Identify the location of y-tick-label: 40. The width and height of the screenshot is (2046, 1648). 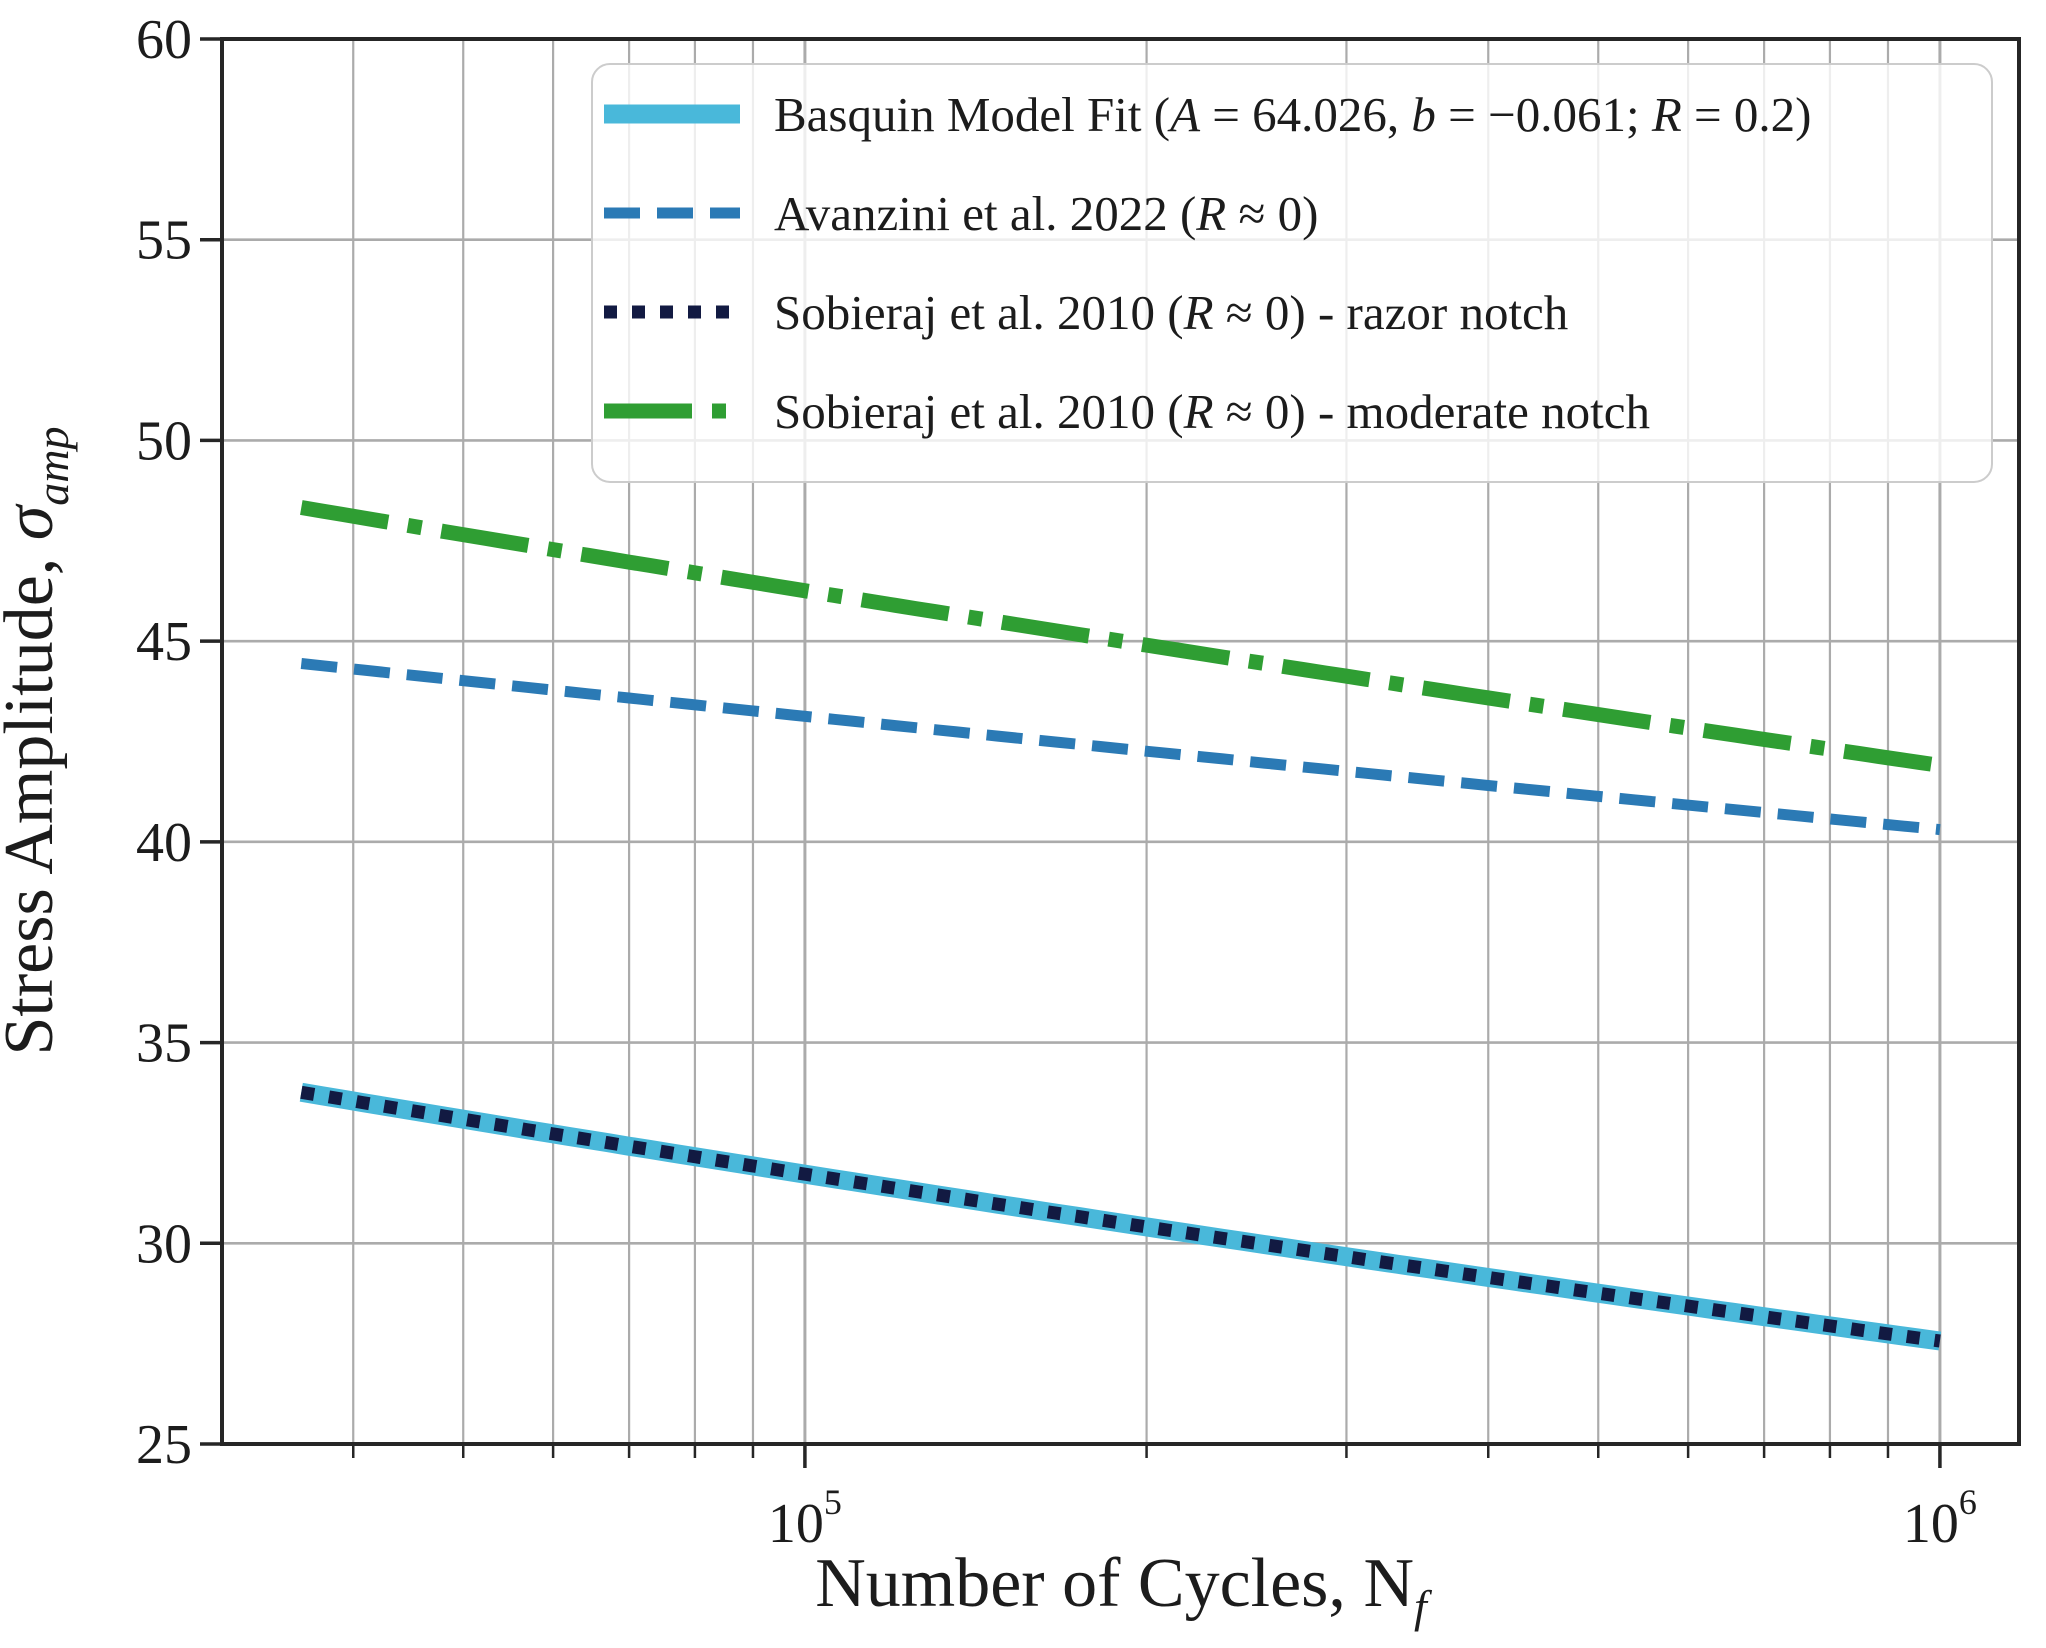
(164, 843).